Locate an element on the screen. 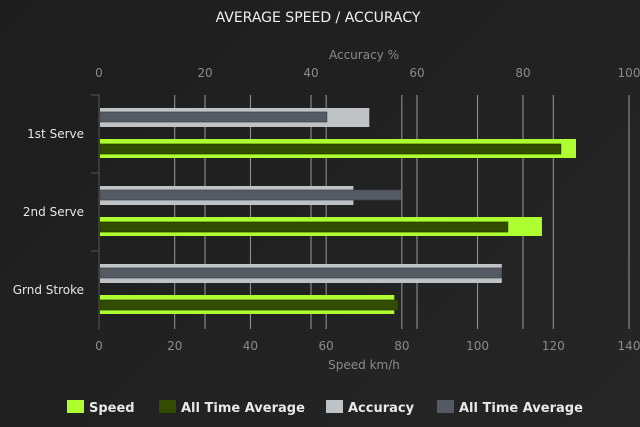 This screenshot has height=427, width=640. category-label: 1st Serve is located at coordinates (55, 134).